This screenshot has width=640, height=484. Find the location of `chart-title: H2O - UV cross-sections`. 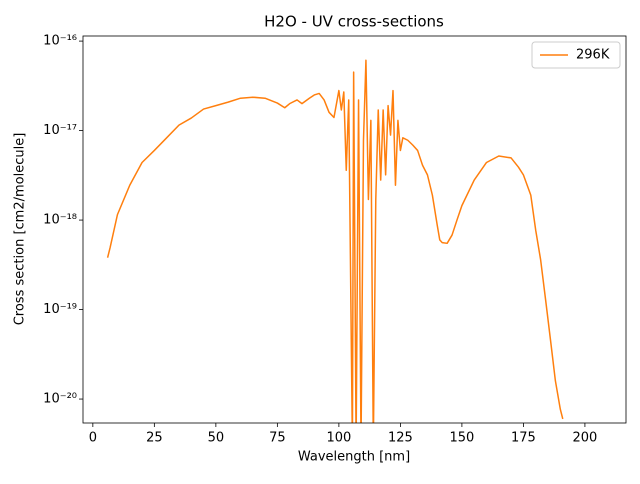

chart-title: H2O - UV cross-sections is located at coordinates (354, 22).